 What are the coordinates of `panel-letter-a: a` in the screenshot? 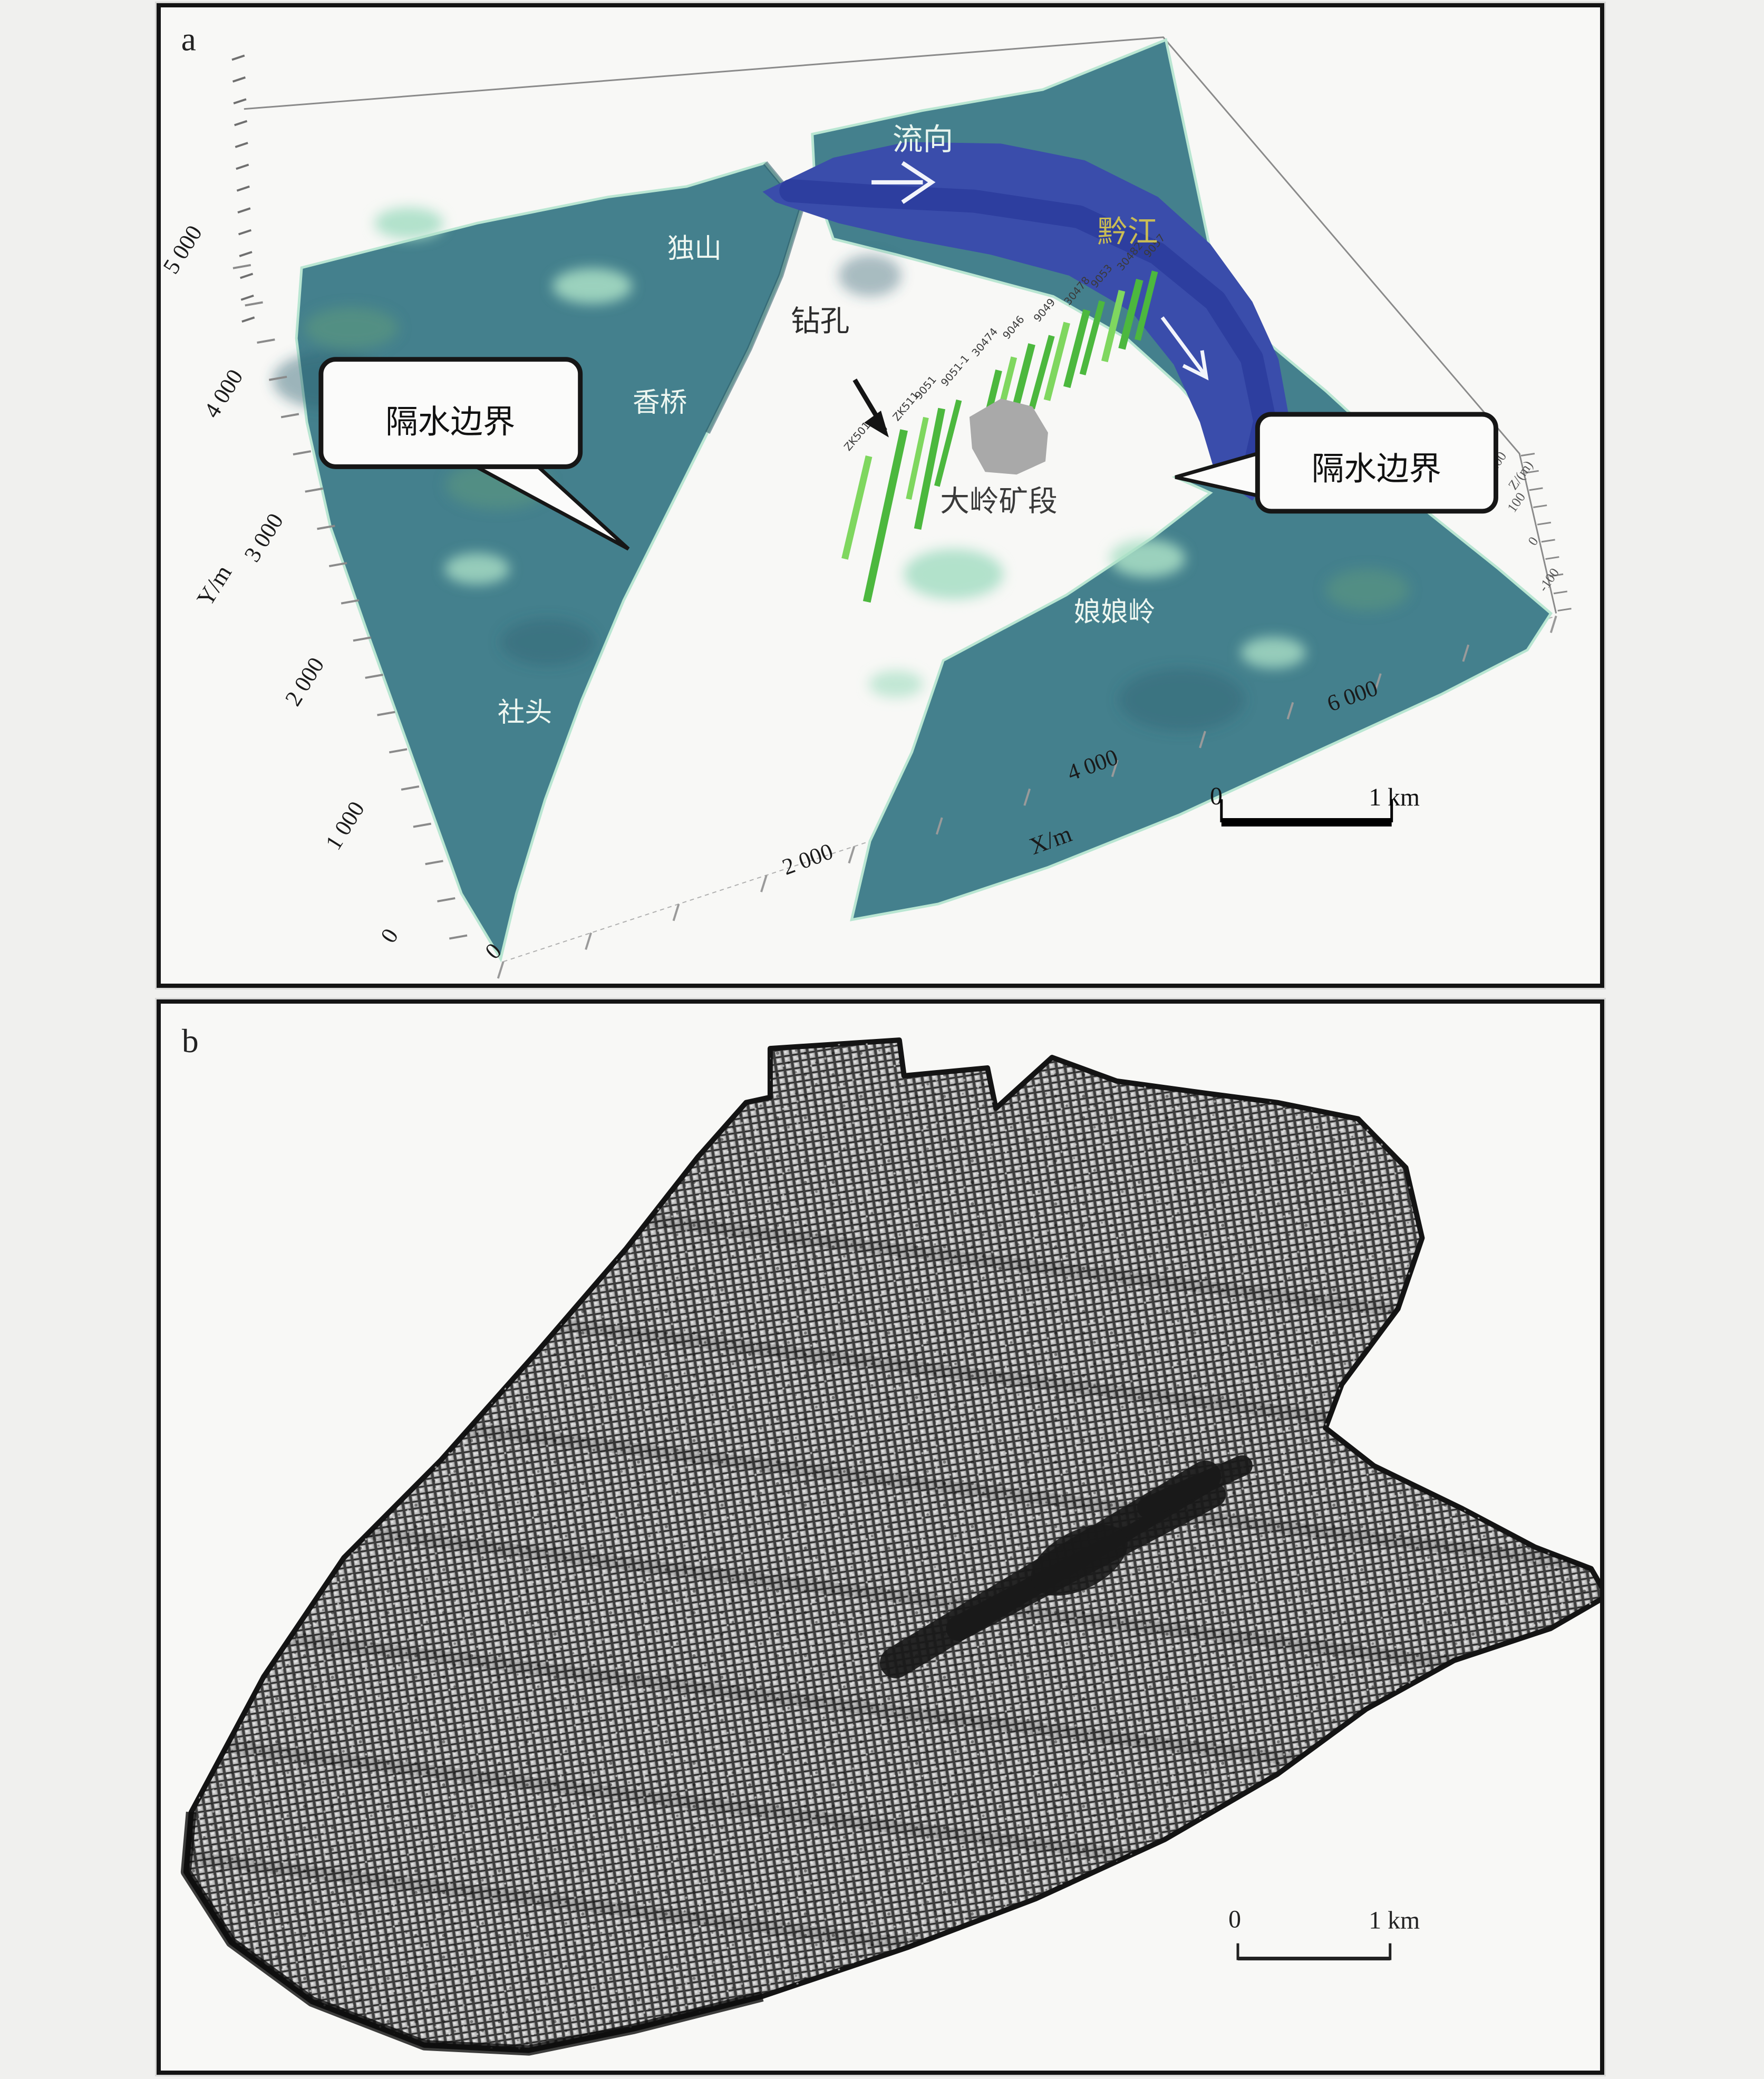 It's located at (188, 38).